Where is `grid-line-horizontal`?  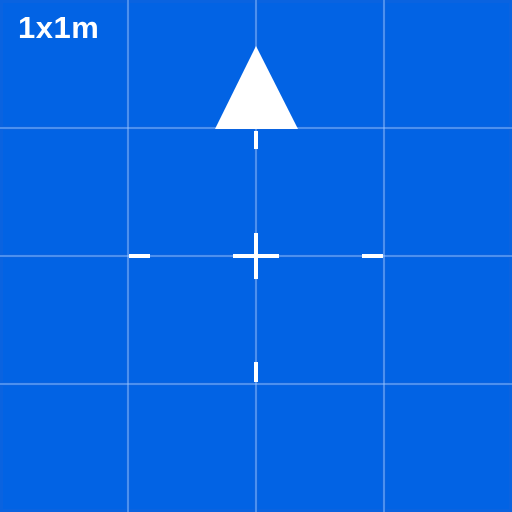
grid-line-horizontal is located at coordinates (256, 384).